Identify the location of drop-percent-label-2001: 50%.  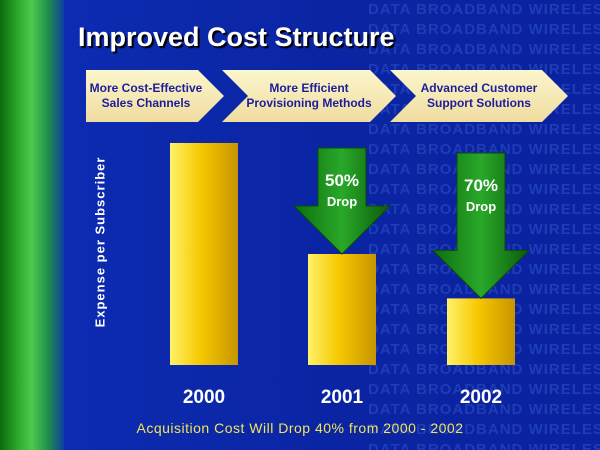
(342, 180).